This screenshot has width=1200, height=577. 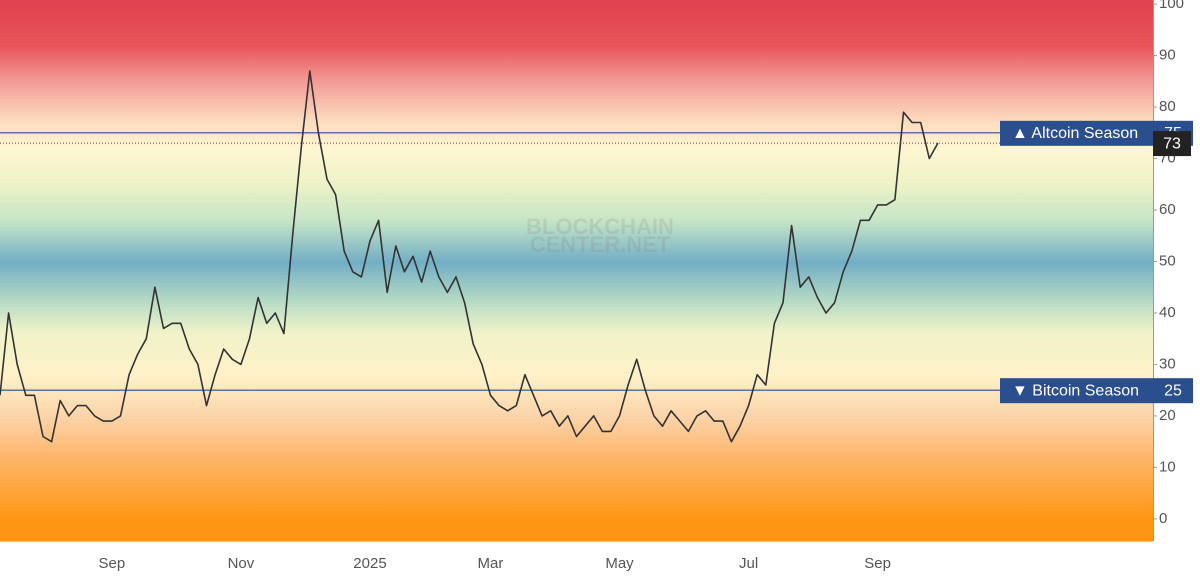 I want to click on x-tick-label: Jul, so click(x=748, y=563).